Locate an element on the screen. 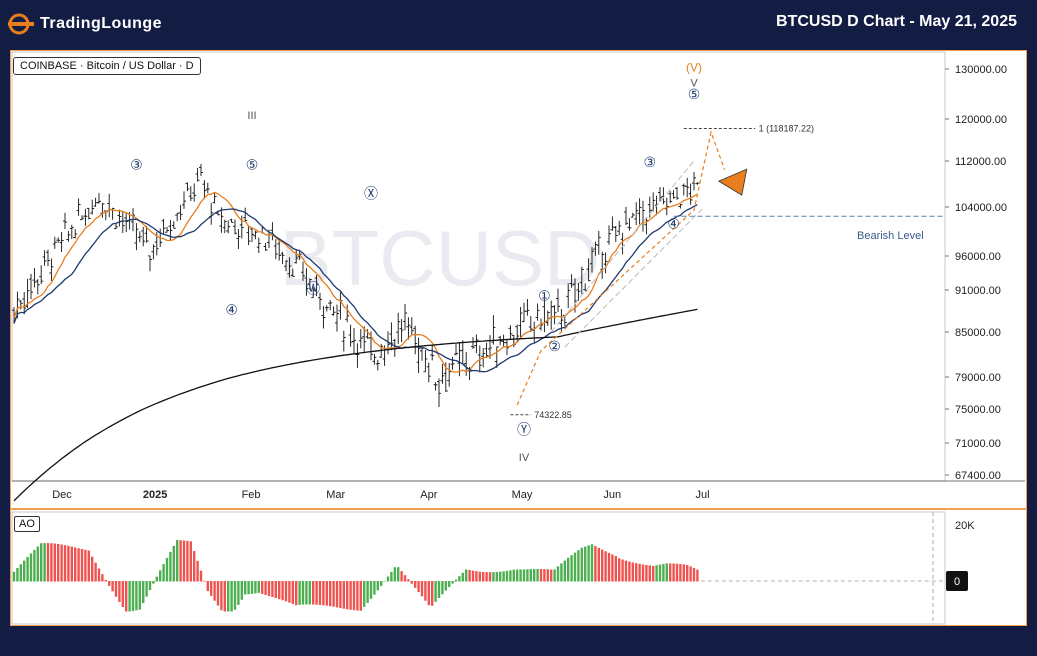 Image resolution: width=1037 pixels, height=656 pixels. bearish-level-label: Bearish Level is located at coordinates (890, 236).